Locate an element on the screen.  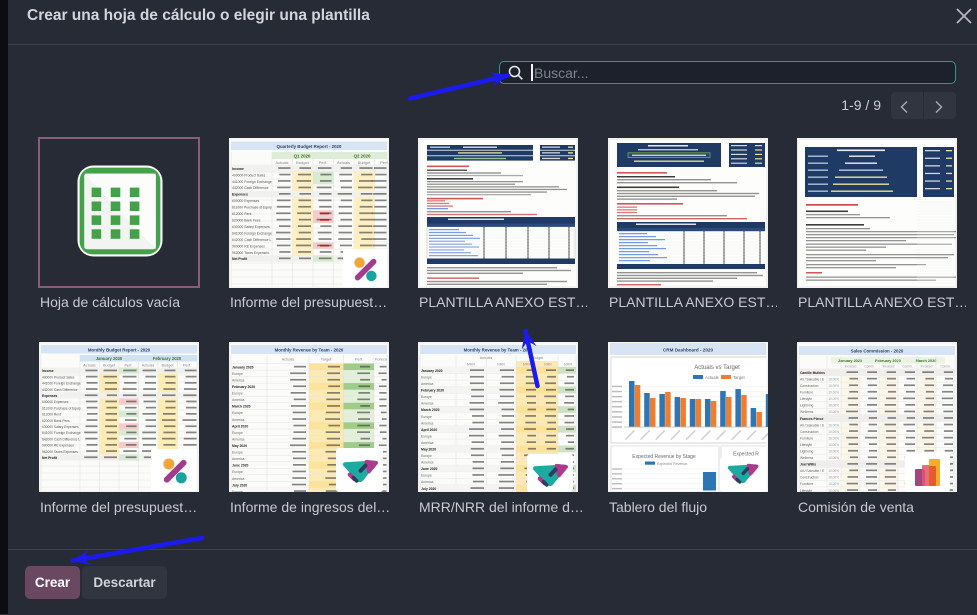
svg-text: Expected Revenue is located at coordinates (672, 464).